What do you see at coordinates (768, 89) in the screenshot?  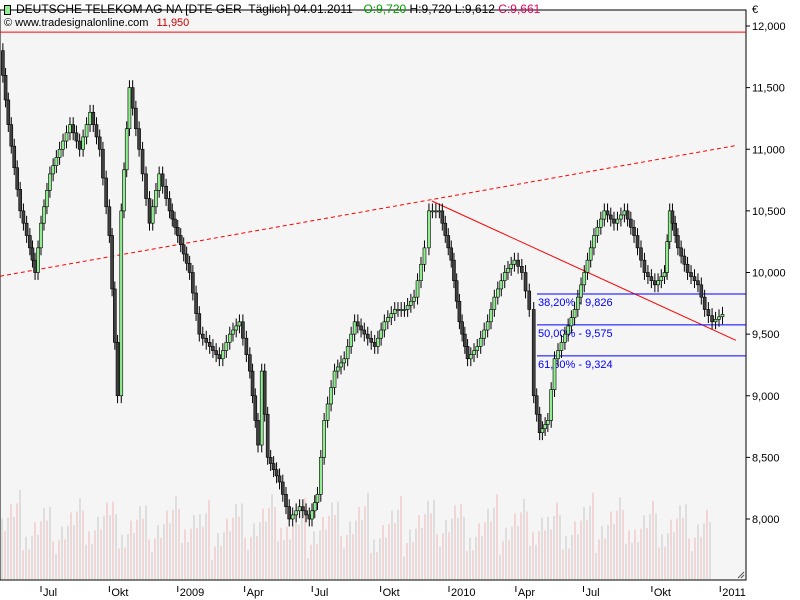 I see `y-tick-label: 11,500` at bounding box center [768, 89].